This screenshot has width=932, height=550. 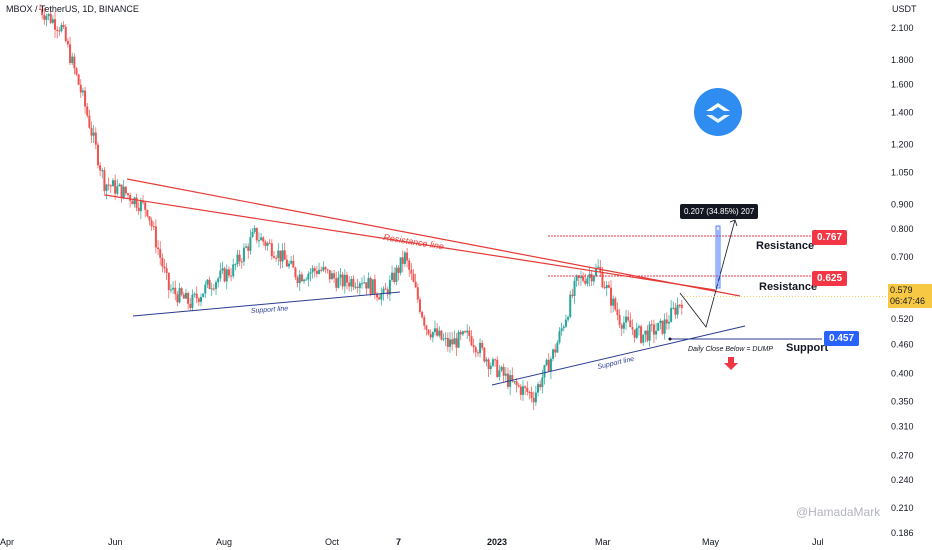 What do you see at coordinates (410, 242) in the screenshot?
I see `resistance-line-lower` at bounding box center [410, 242].